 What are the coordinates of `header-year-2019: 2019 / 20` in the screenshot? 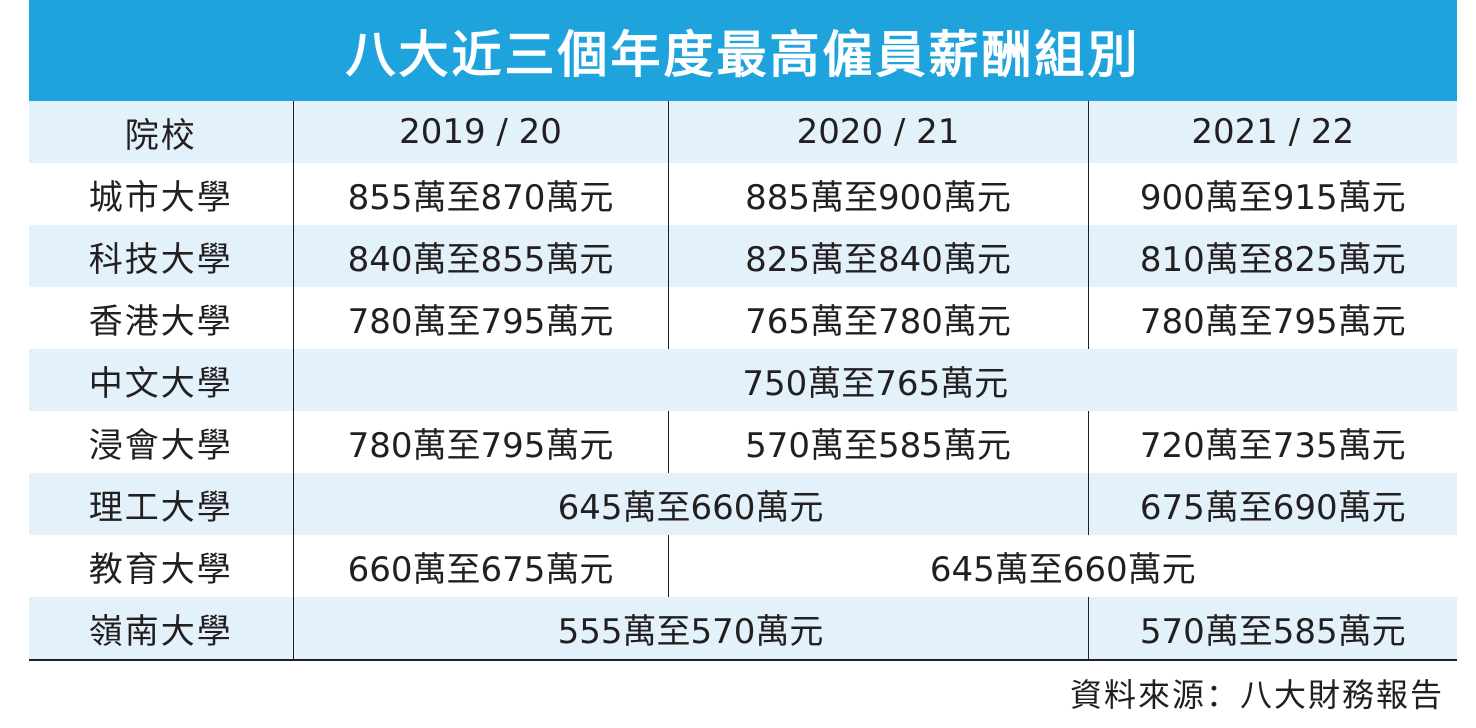 It's located at (480, 132).